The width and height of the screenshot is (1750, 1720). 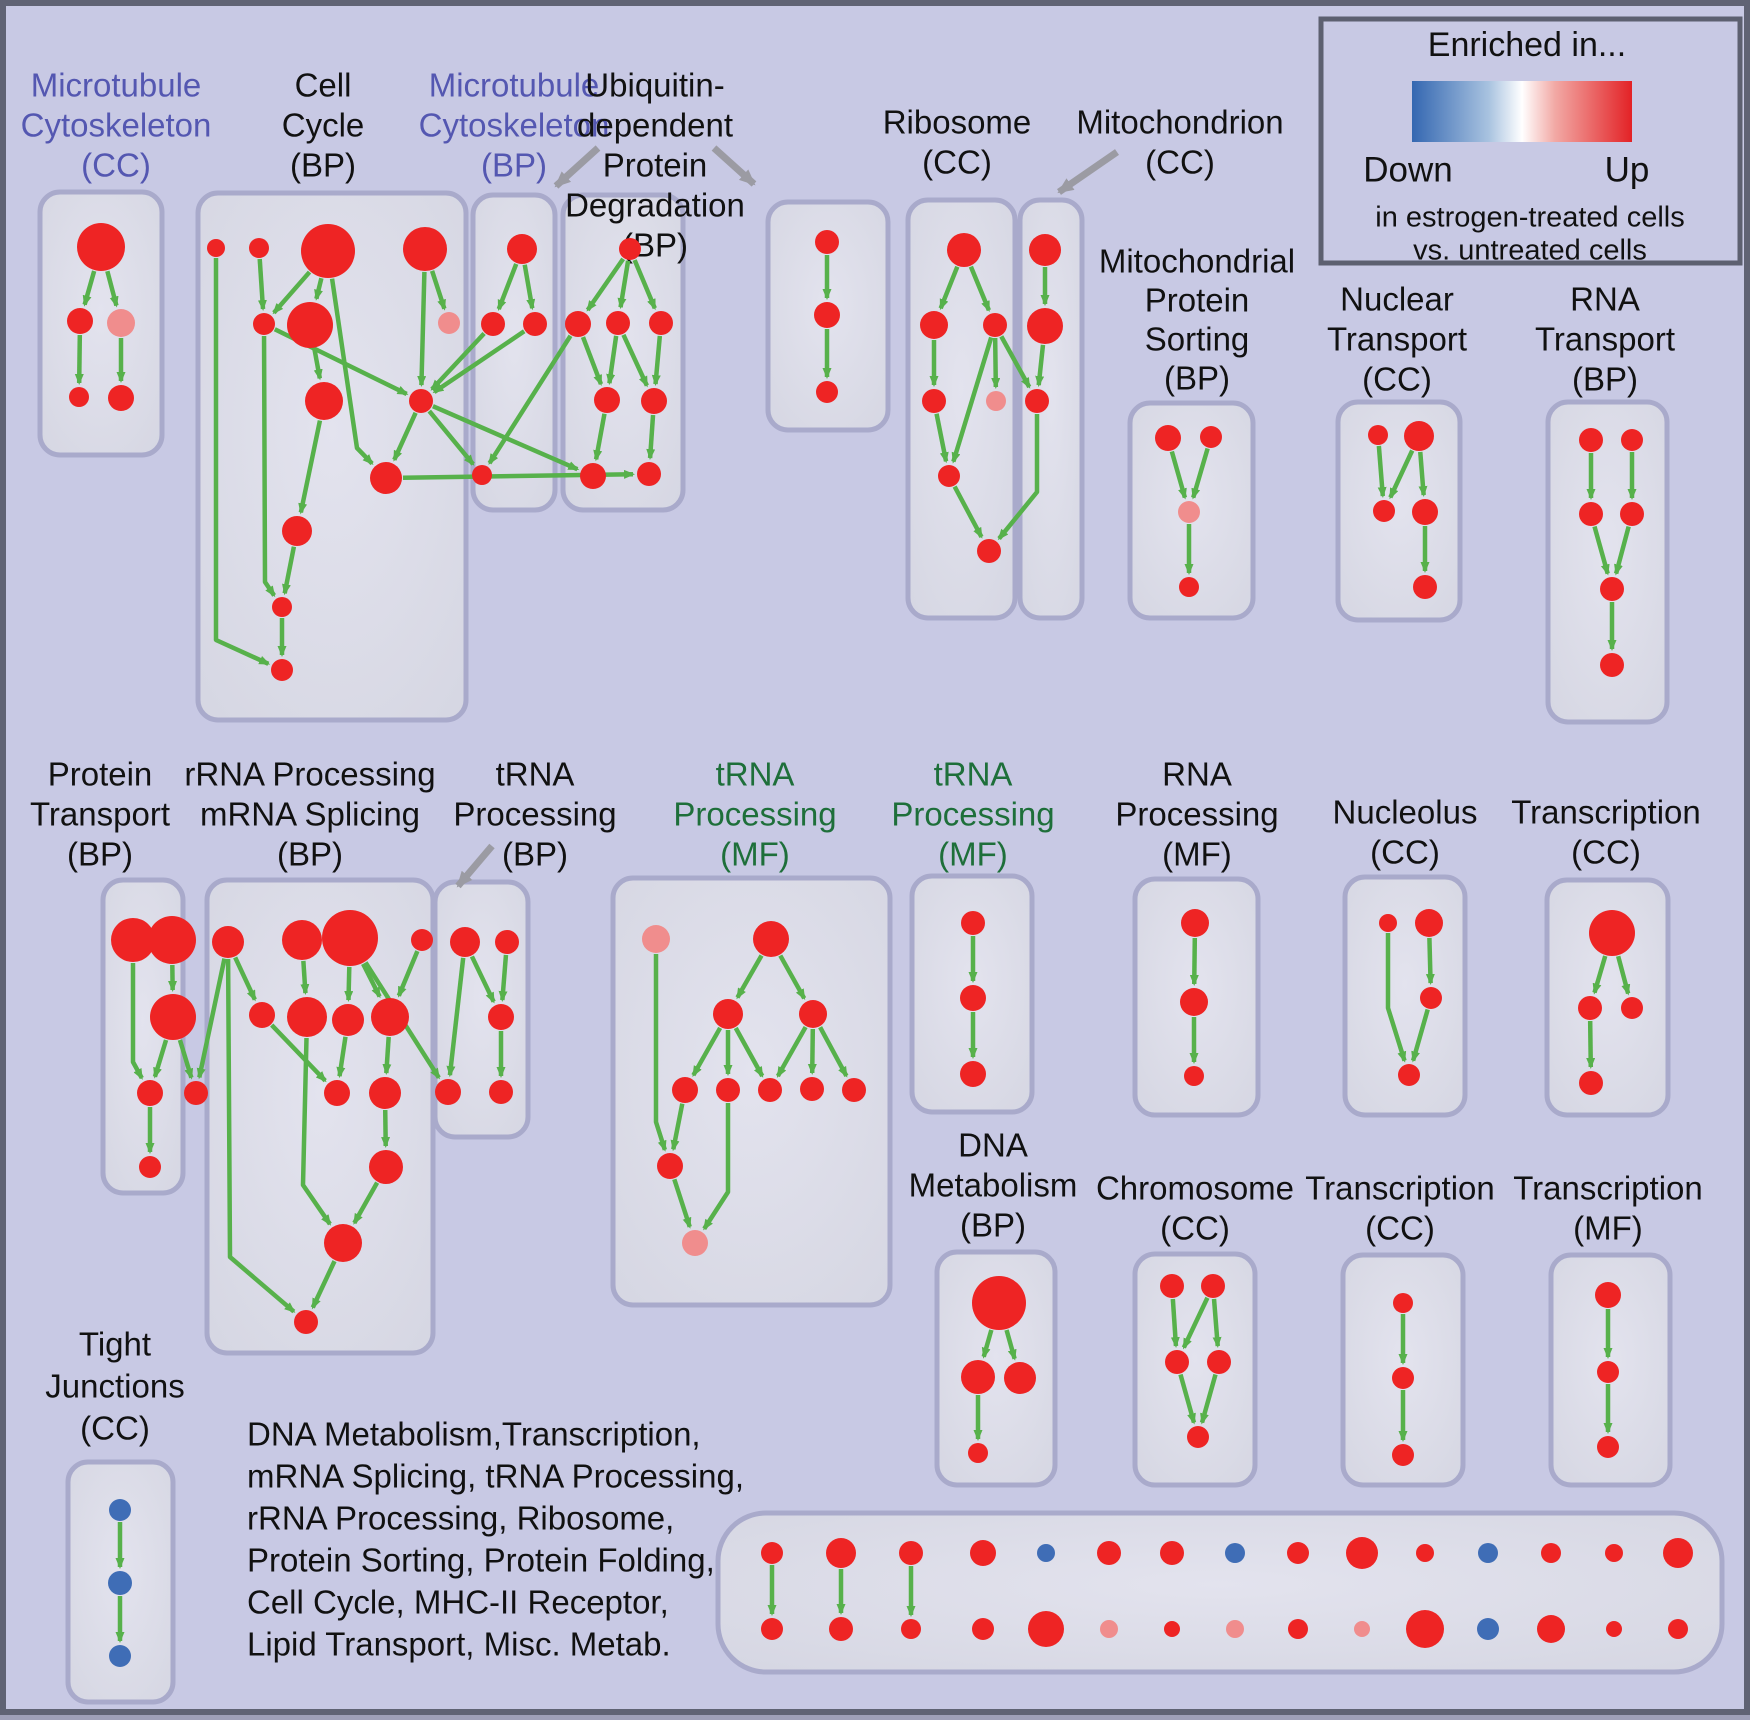 I want to click on node-microtubule-cytoskeleton-cc-a, so click(x=101, y=247).